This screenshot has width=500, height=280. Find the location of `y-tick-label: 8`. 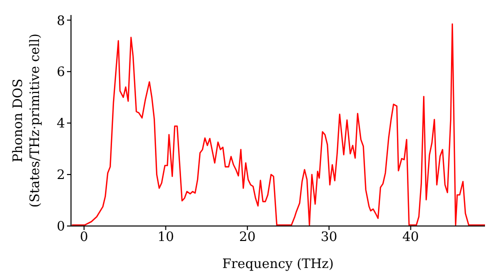

y-tick-label: 8 is located at coordinates (60, 21).